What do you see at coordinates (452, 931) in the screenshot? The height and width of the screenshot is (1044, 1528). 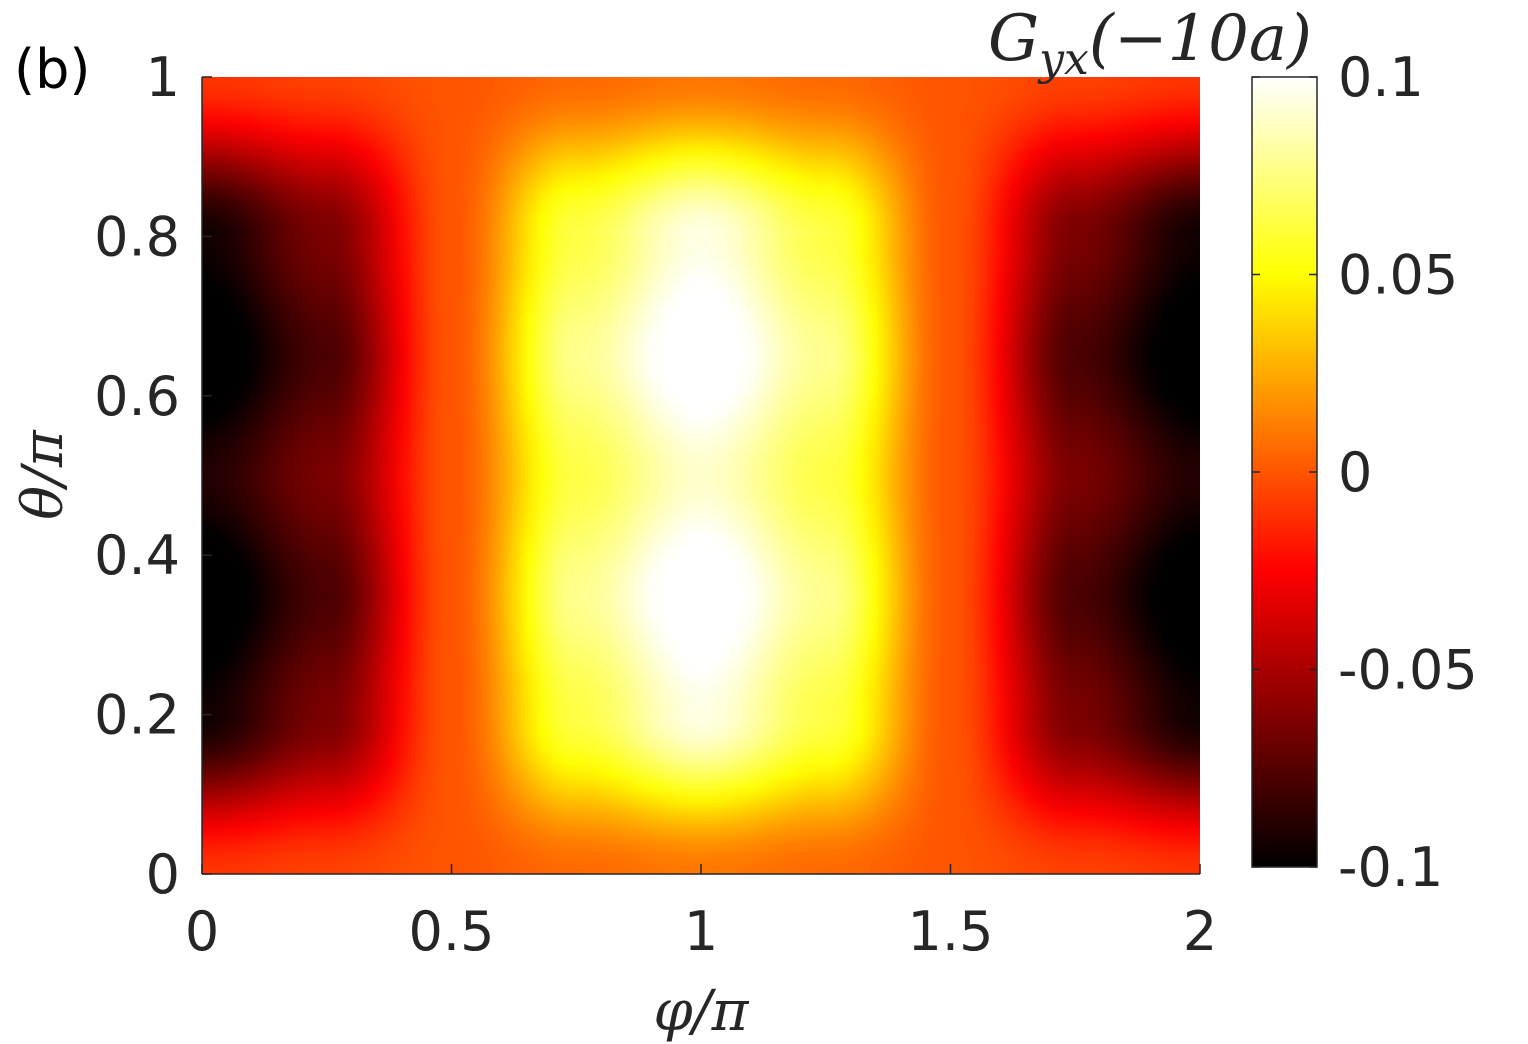 I see `x-tick-label: 0.5` at bounding box center [452, 931].